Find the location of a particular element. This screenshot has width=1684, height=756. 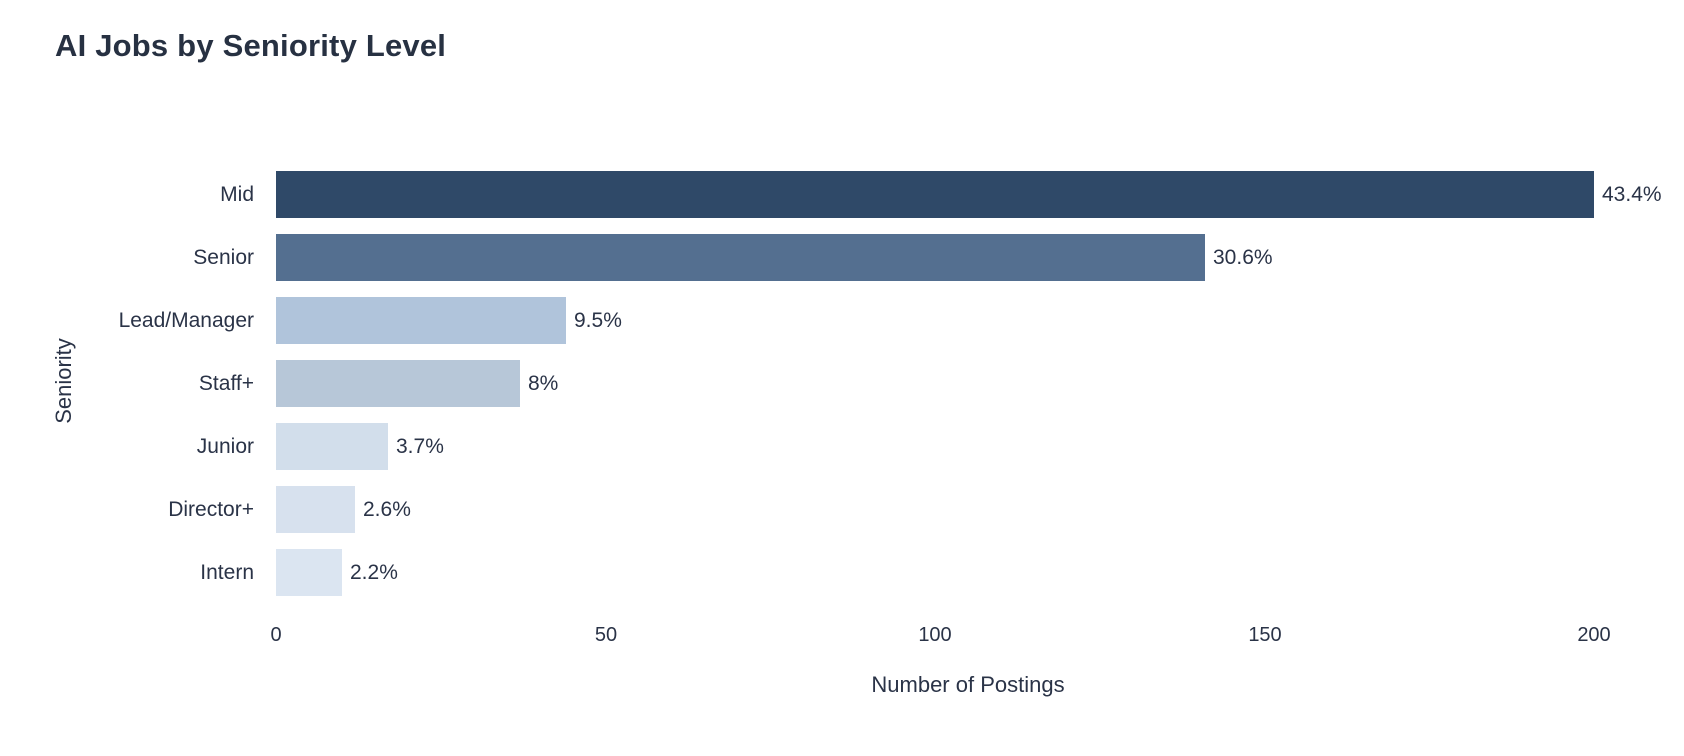

x-tick-label: 150 is located at coordinates (1265, 635).